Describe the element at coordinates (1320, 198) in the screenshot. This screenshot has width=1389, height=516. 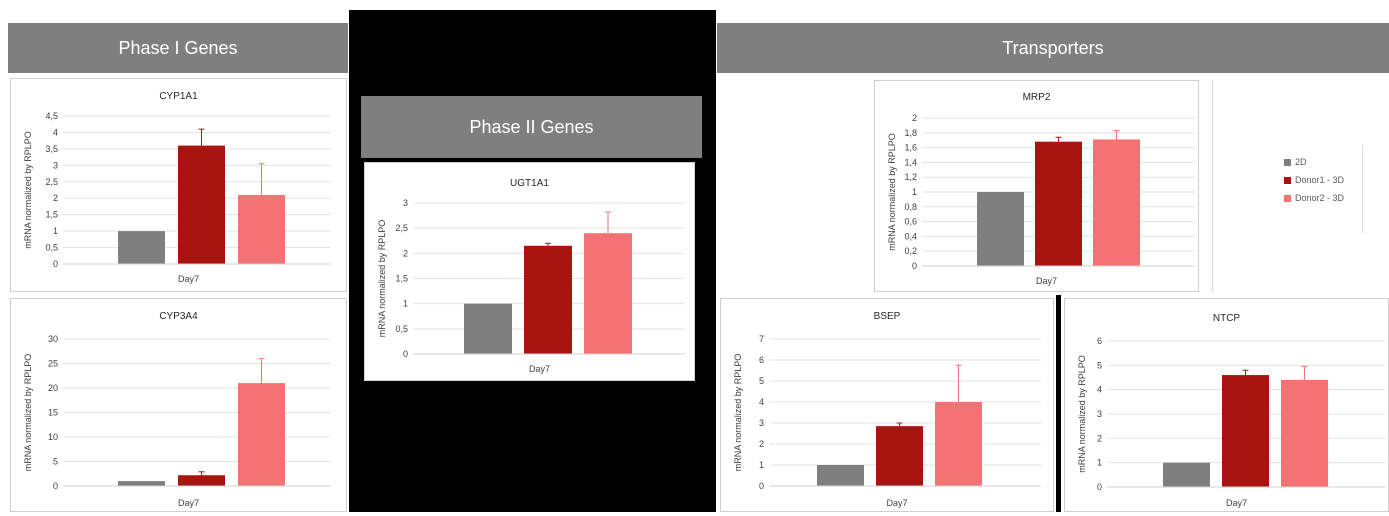
I see `legend-label: Donor2 - 3D` at that location.